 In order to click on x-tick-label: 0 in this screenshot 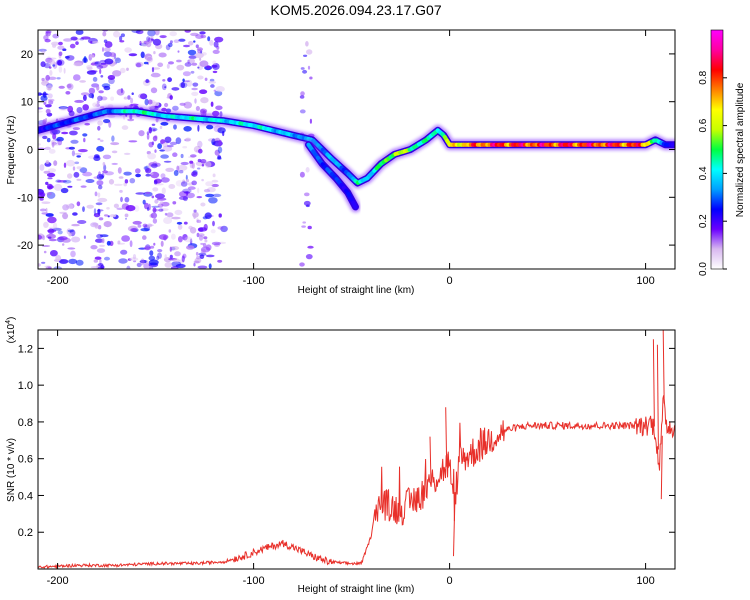, I will do `click(450, 281)`.